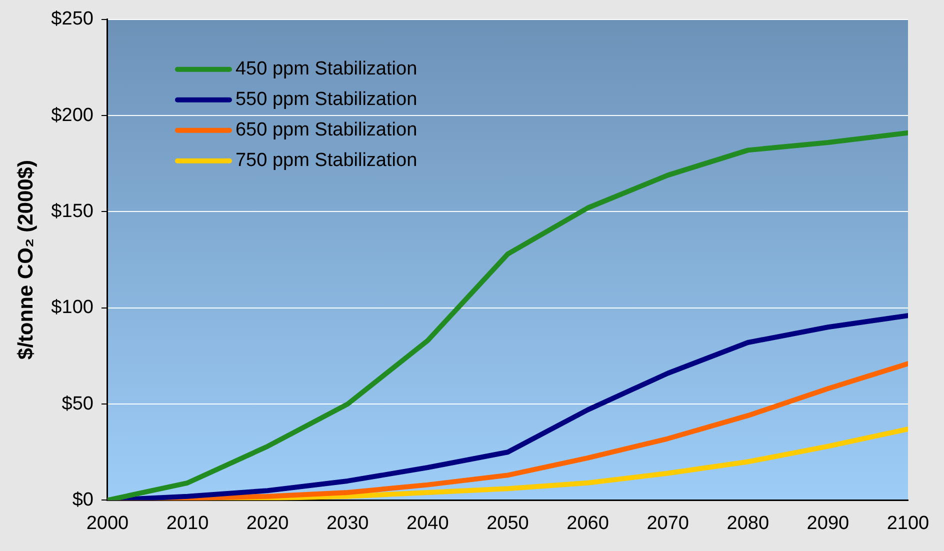 The width and height of the screenshot is (944, 551). Describe the element at coordinates (326, 69) in the screenshot. I see `legend-label: 450 ppm Stabilization` at that location.